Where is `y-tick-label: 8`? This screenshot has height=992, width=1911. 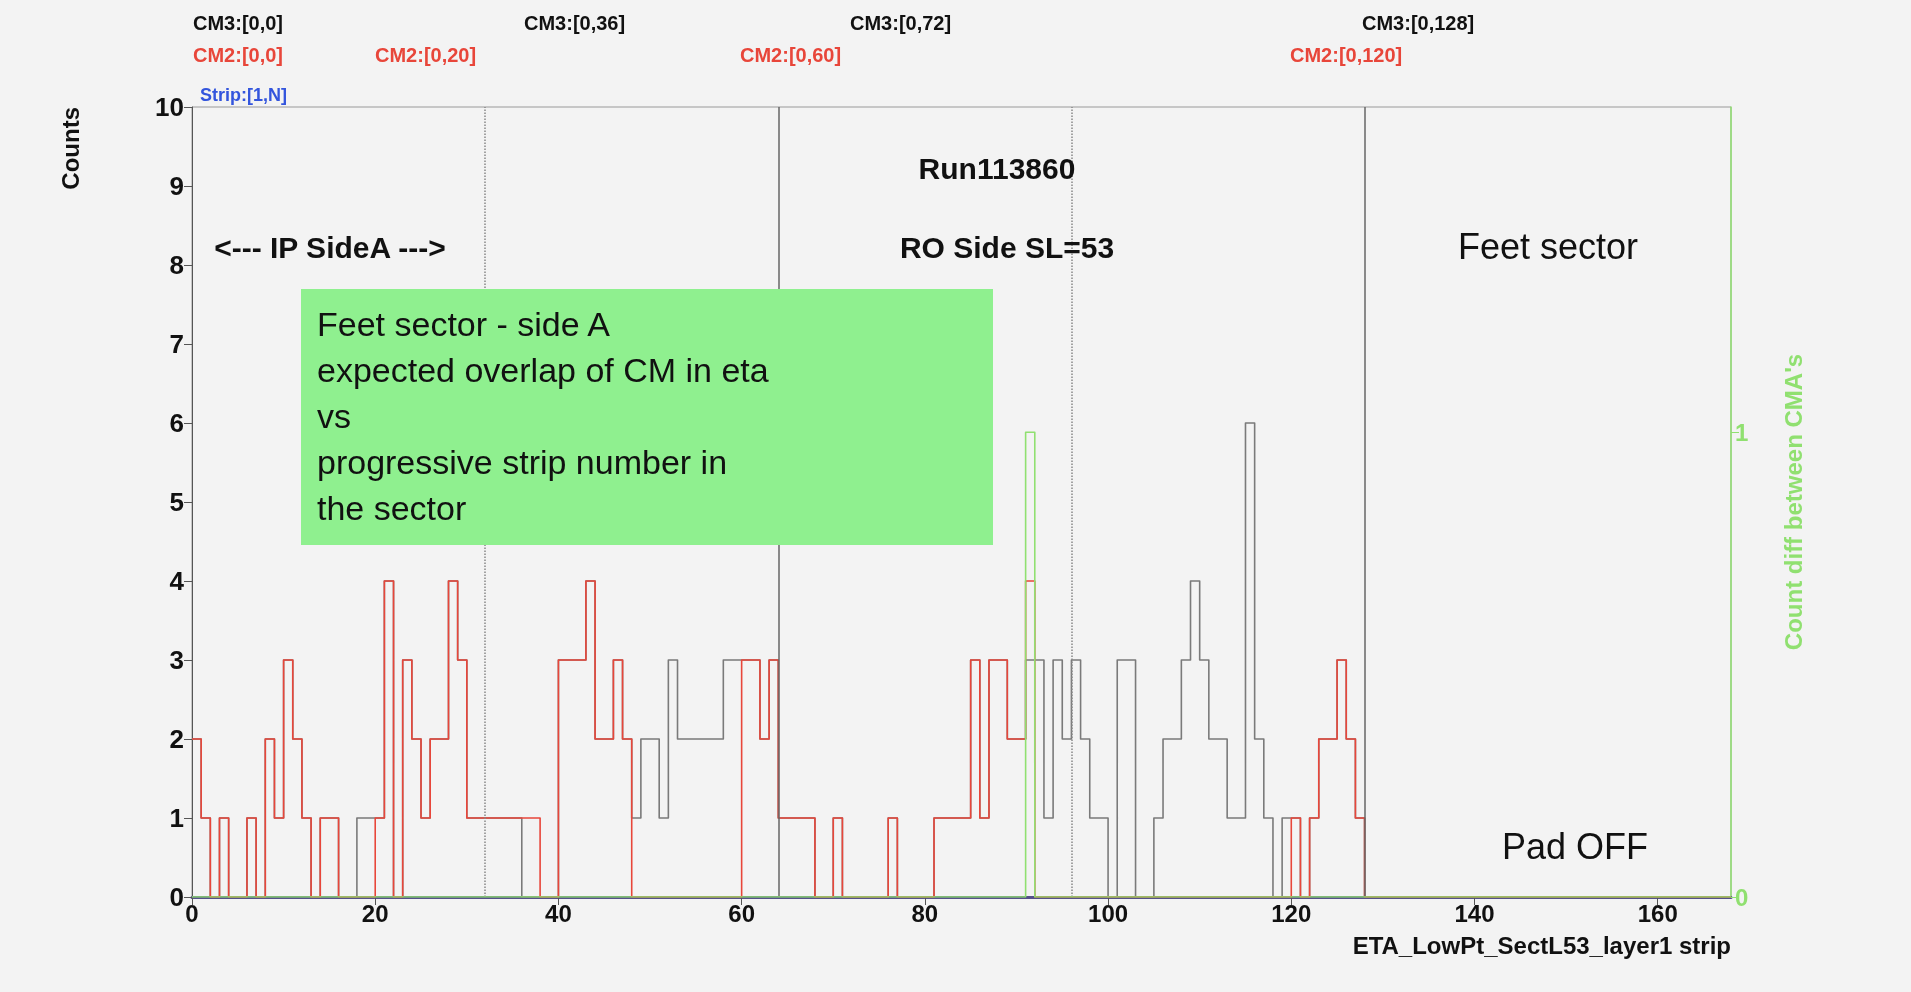
y-tick-label: 8 is located at coordinates (176, 265).